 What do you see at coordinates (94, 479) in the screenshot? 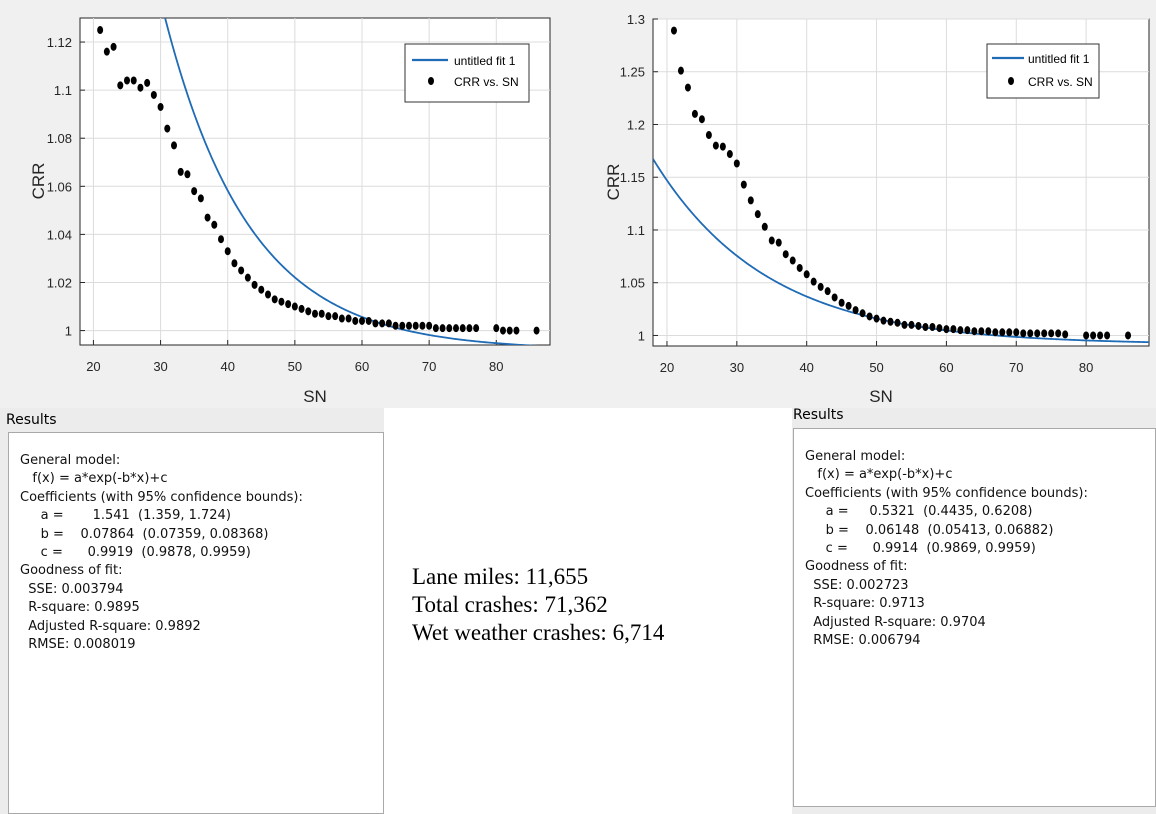
I see `results-line: f(x) = a*exp(-b*x)+c` at bounding box center [94, 479].